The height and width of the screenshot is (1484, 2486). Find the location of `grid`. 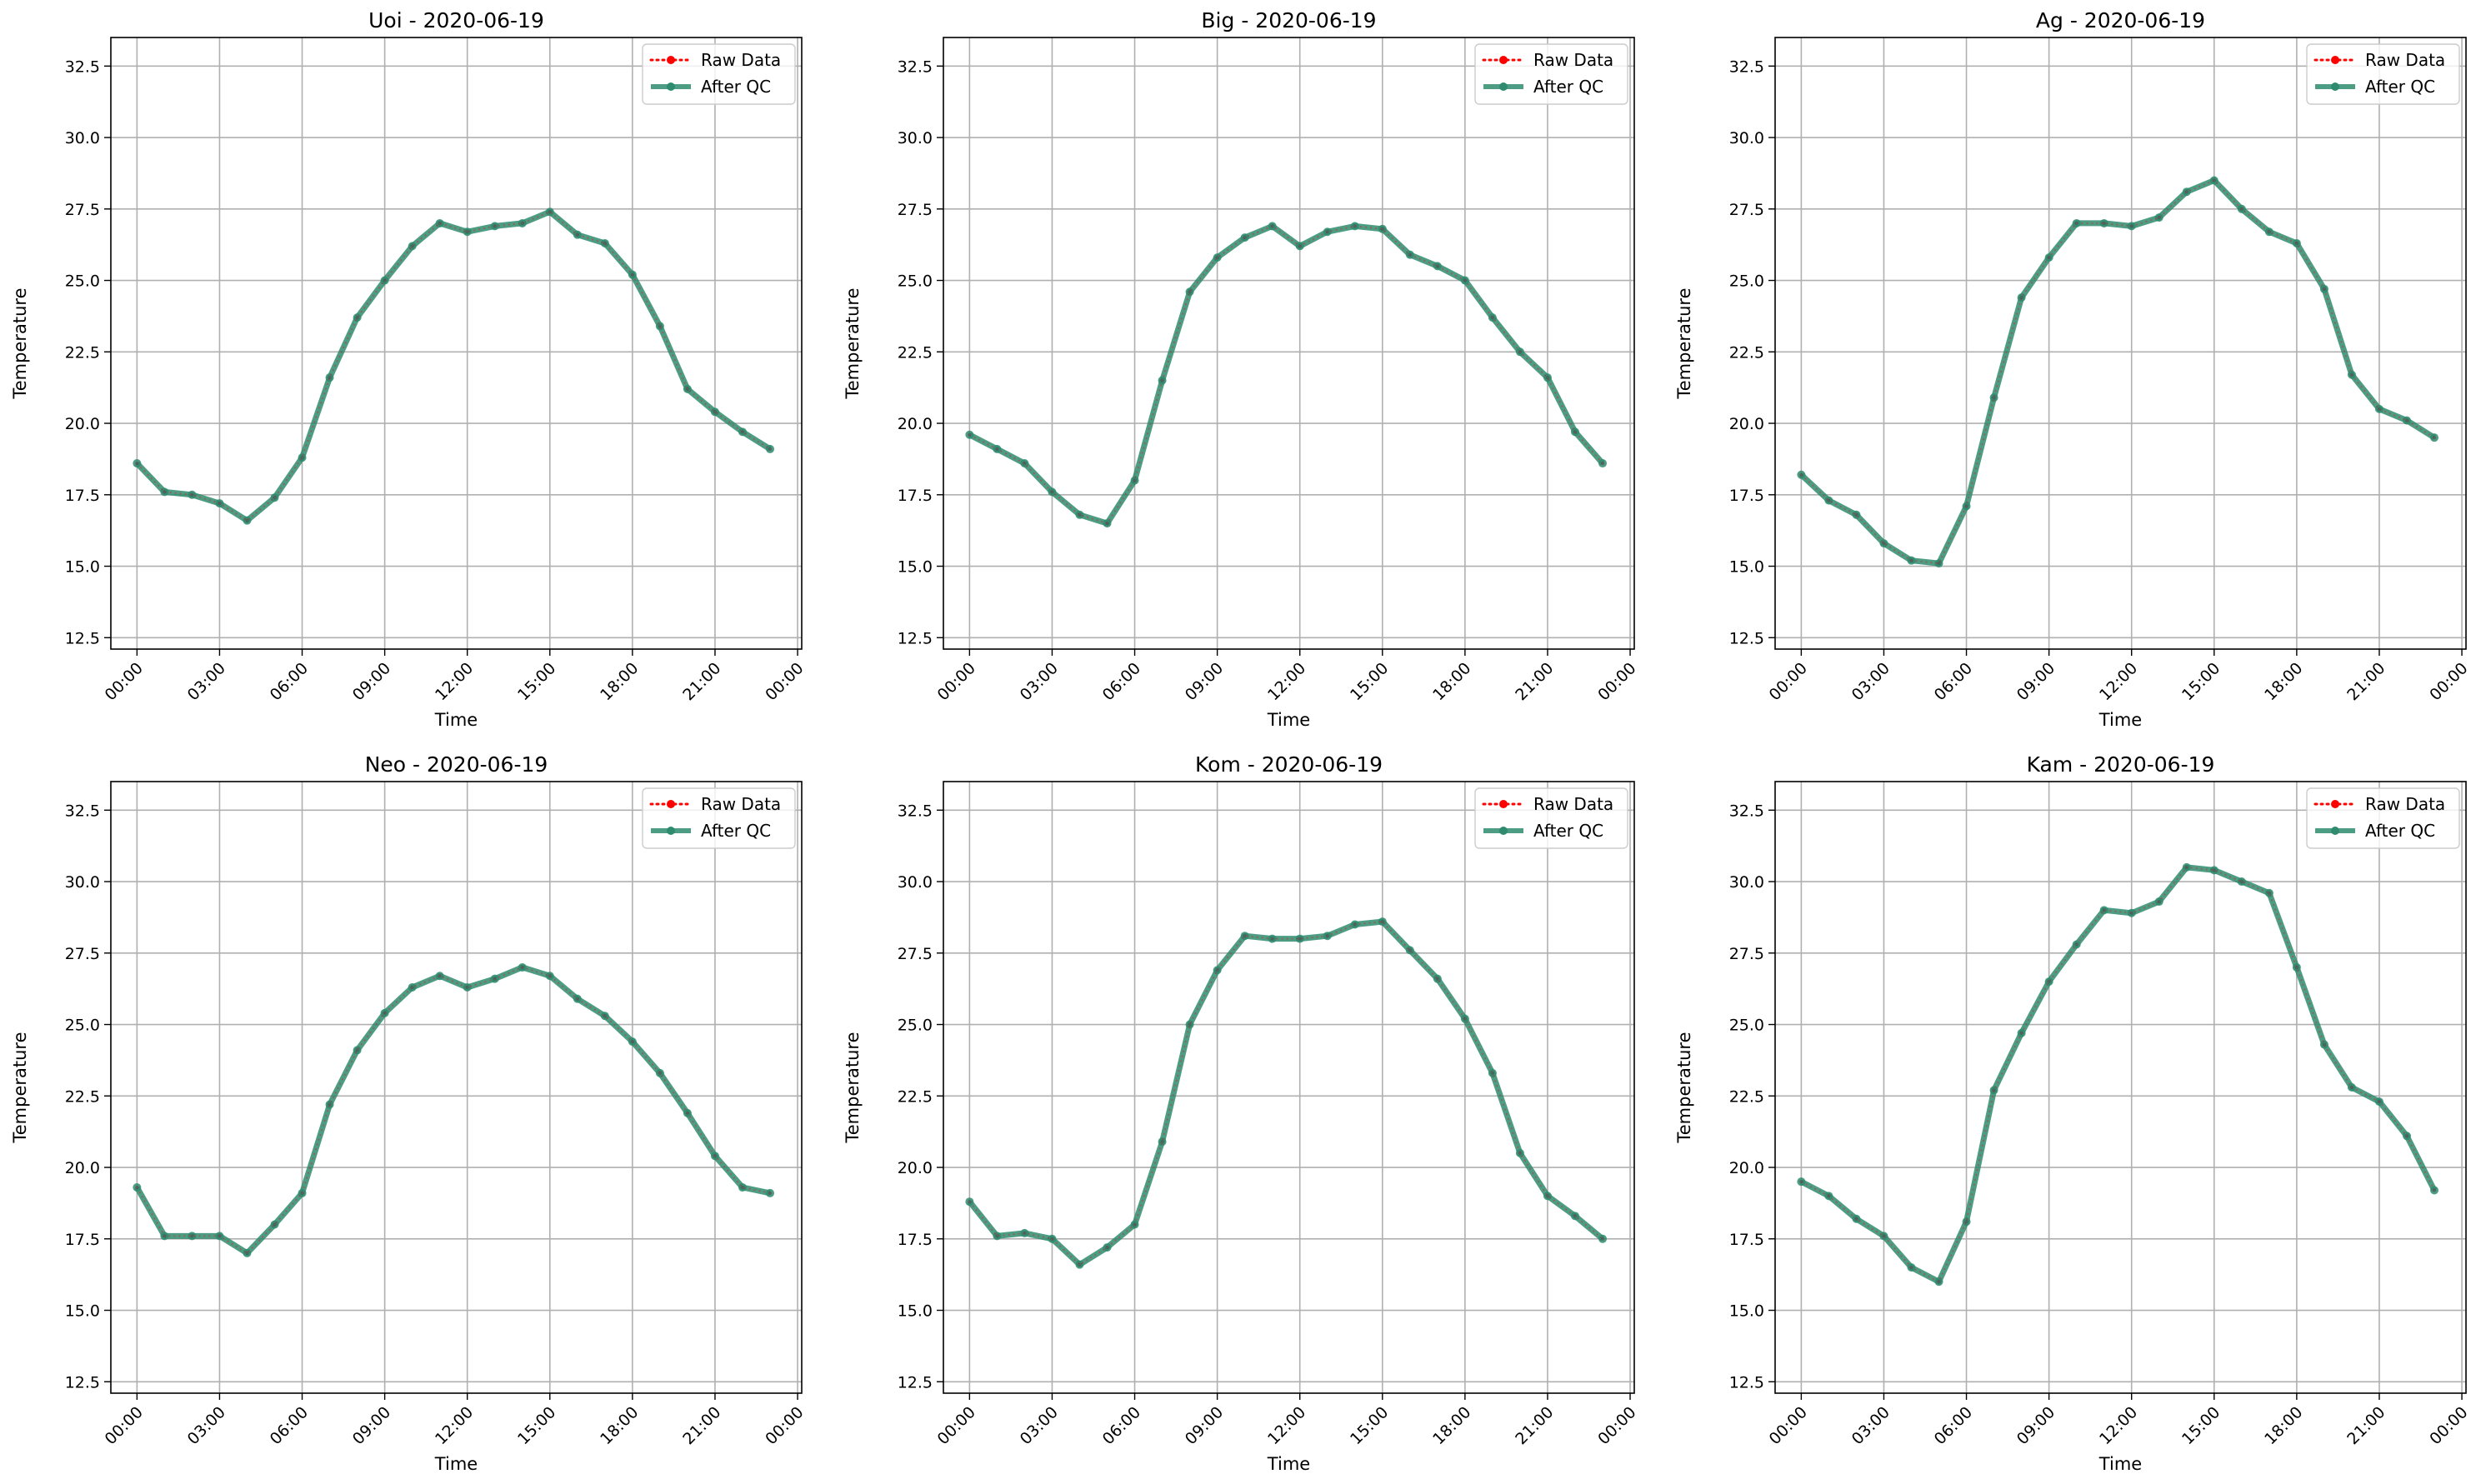

grid is located at coordinates (2120, 1088).